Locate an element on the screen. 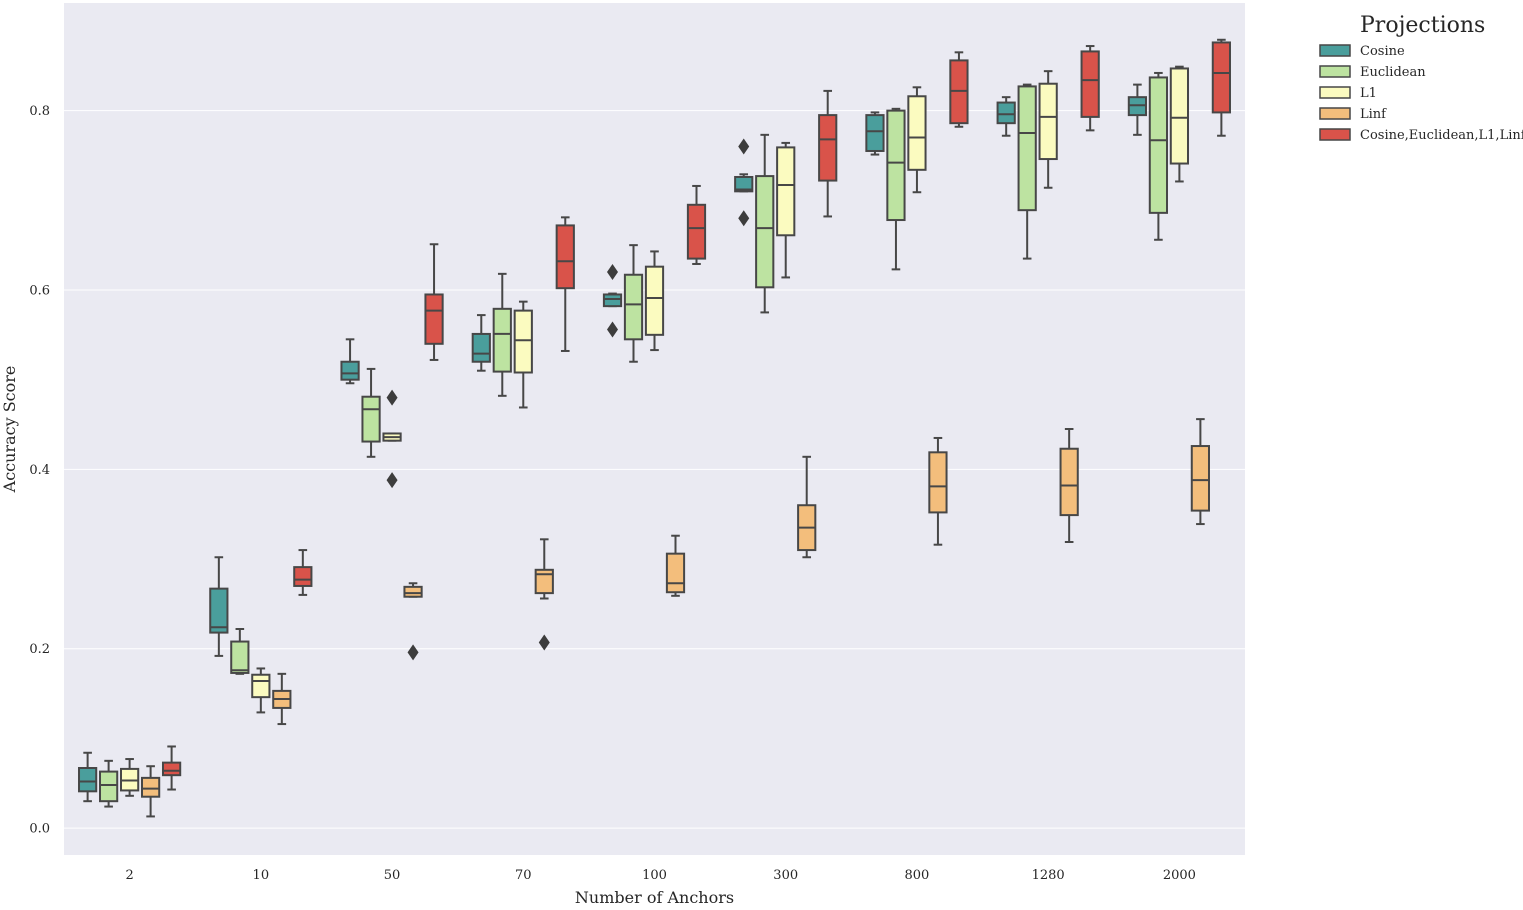 The image size is (1523, 910). y-tick-label: 0.4 is located at coordinates (39, 470).